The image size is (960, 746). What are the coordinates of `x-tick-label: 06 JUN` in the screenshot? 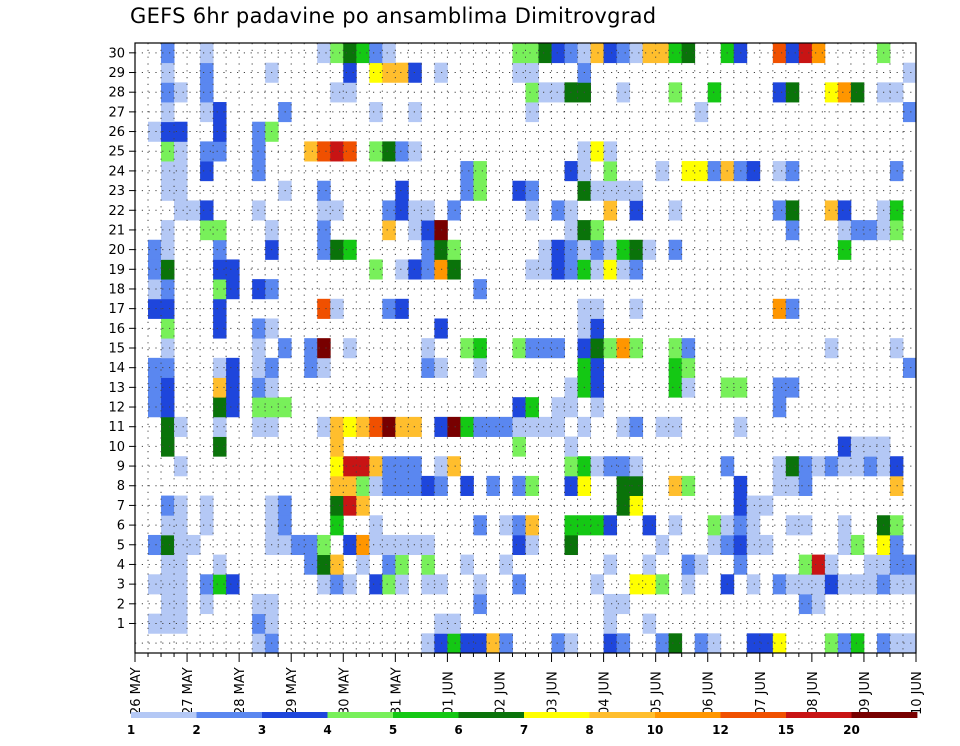 It's located at (709, 693).